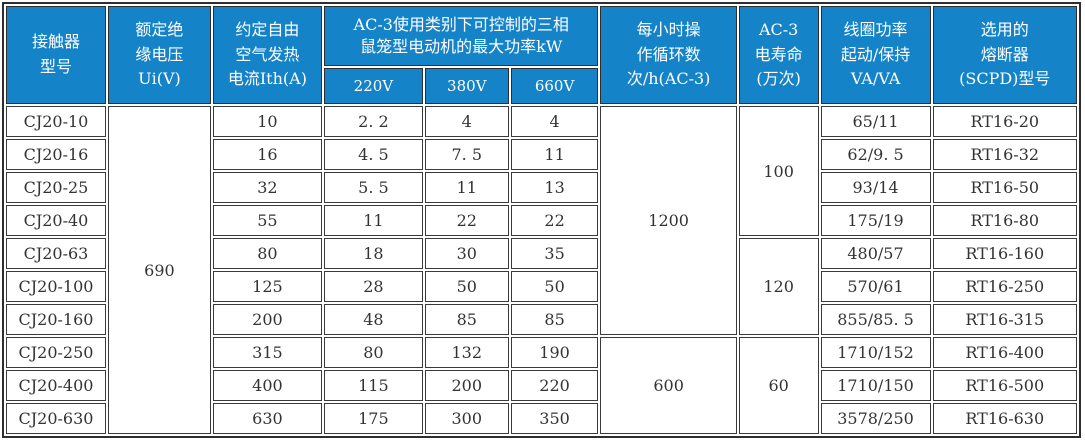 This screenshot has height=440, width=1085. What do you see at coordinates (56, 319) in the screenshot?
I see `cell-model: CJ20-160` at bounding box center [56, 319].